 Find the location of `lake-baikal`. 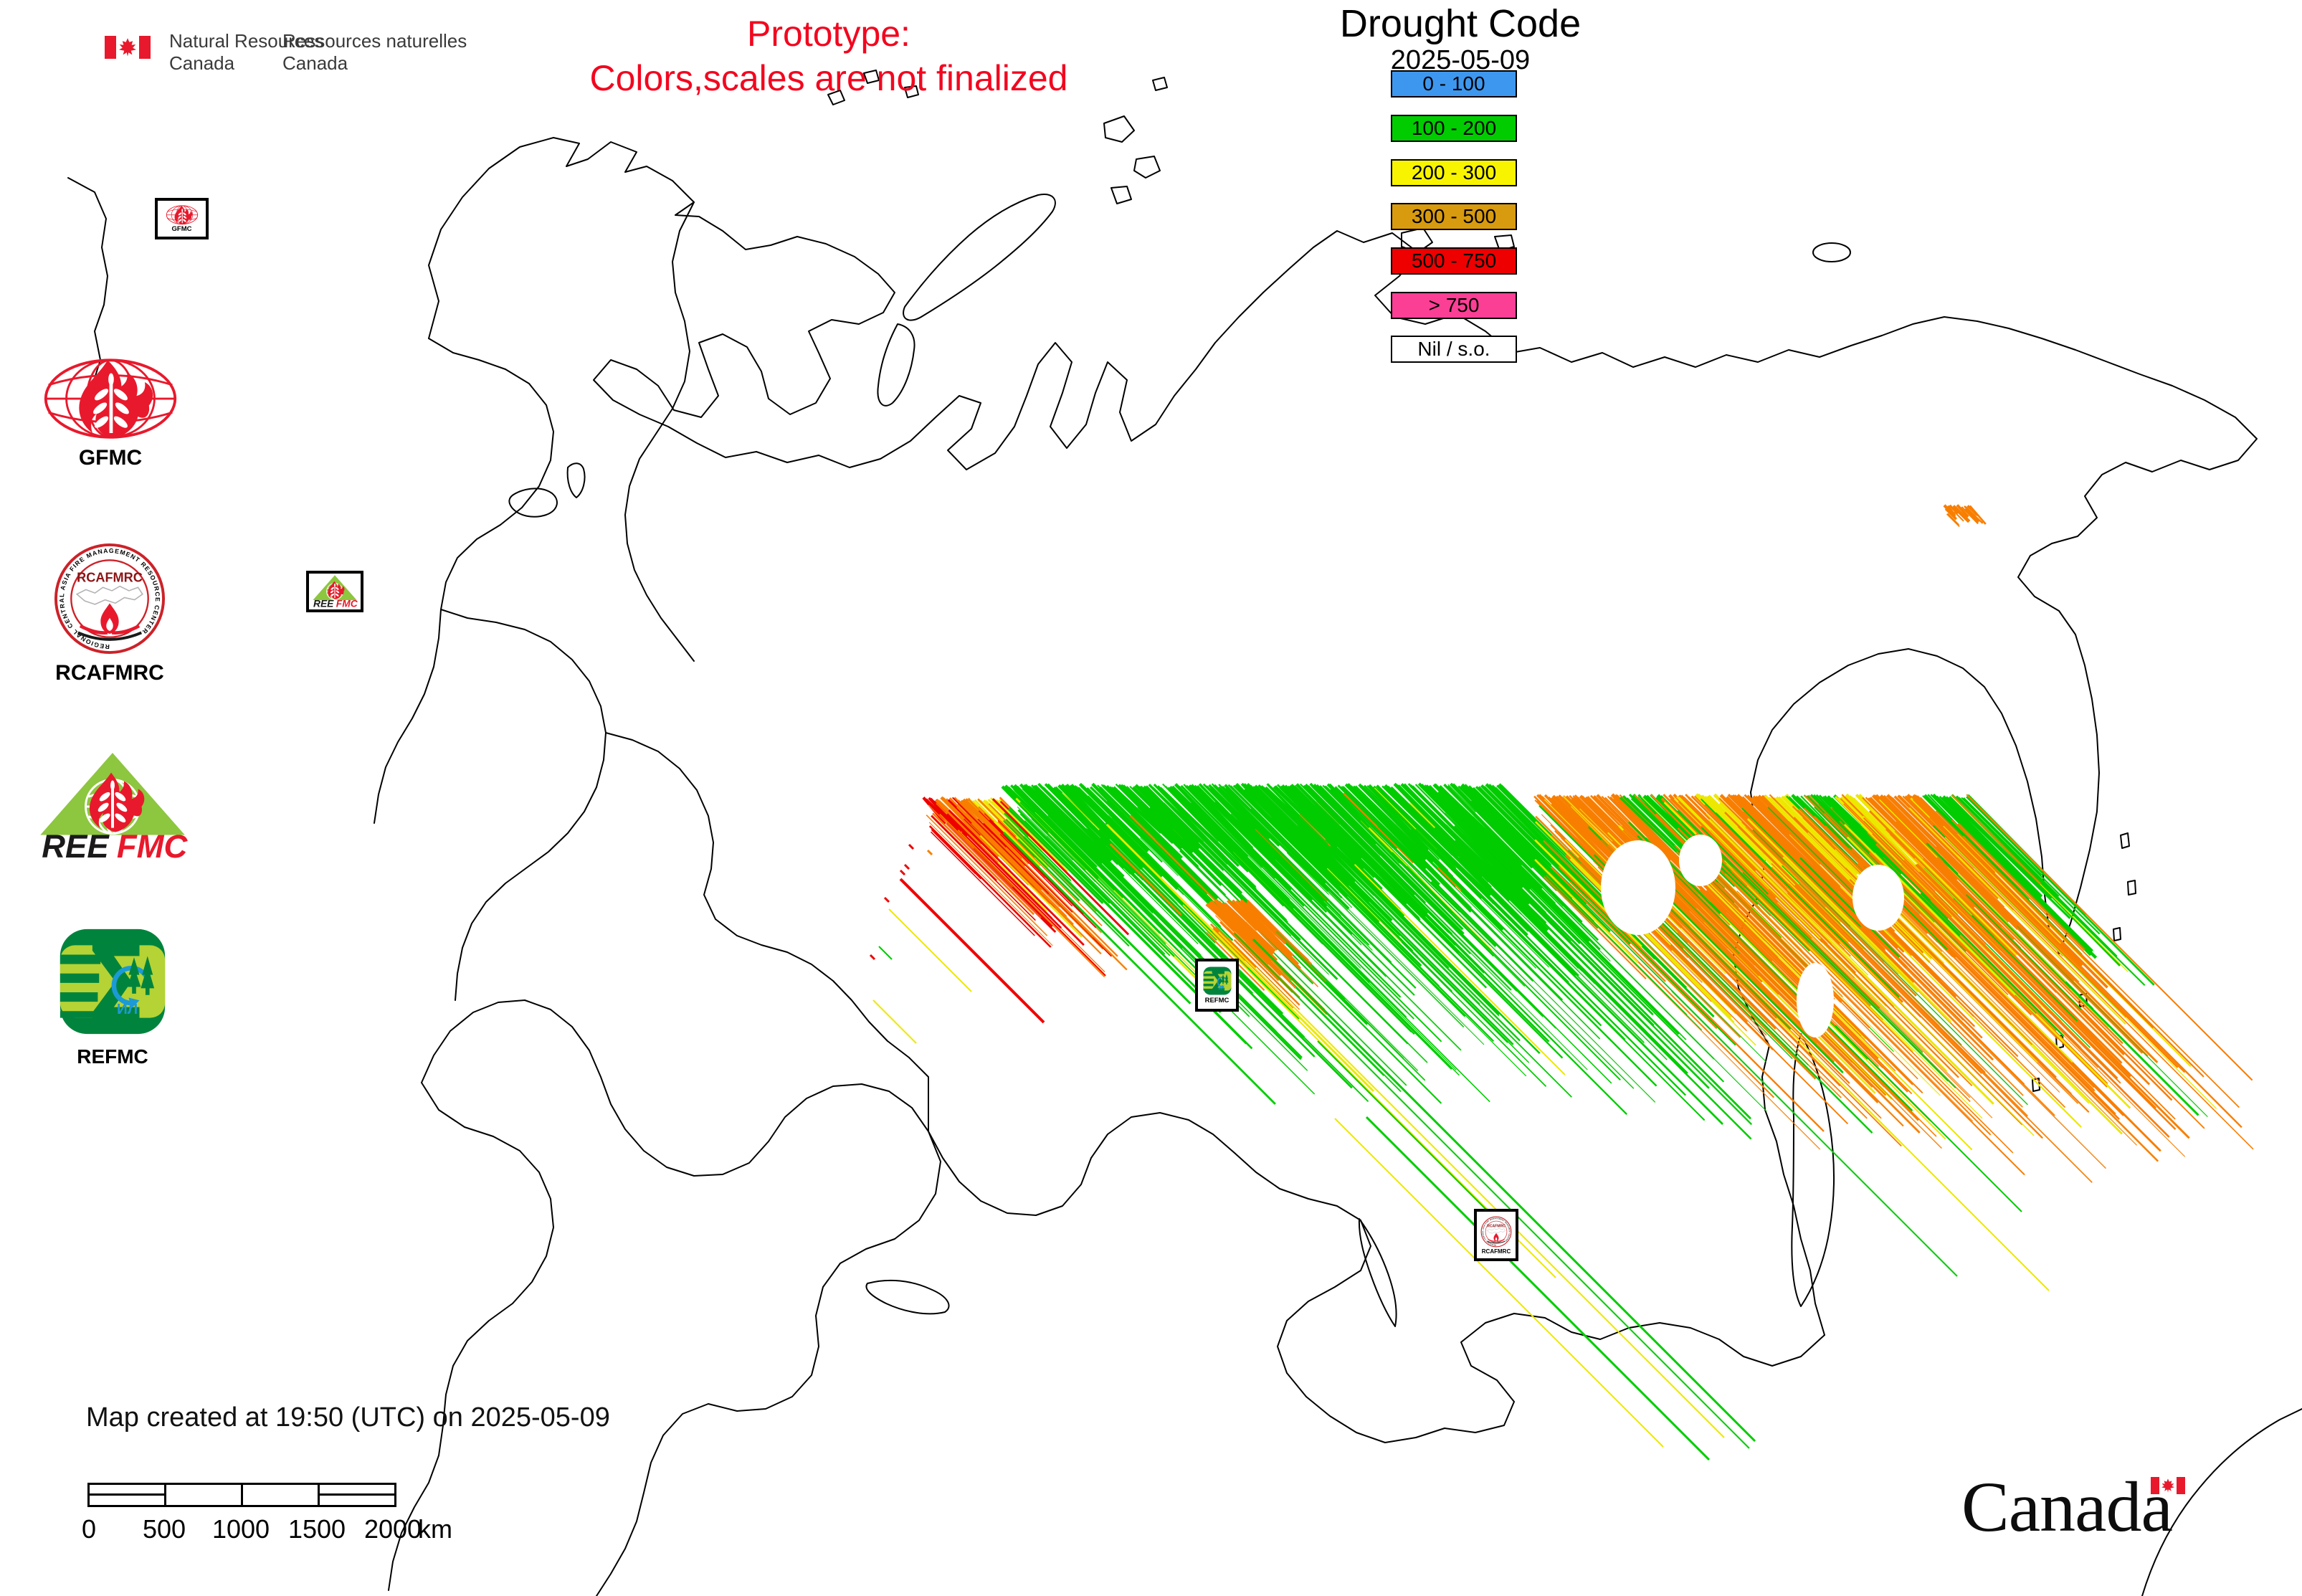

lake-baikal is located at coordinates (1377, 1272).